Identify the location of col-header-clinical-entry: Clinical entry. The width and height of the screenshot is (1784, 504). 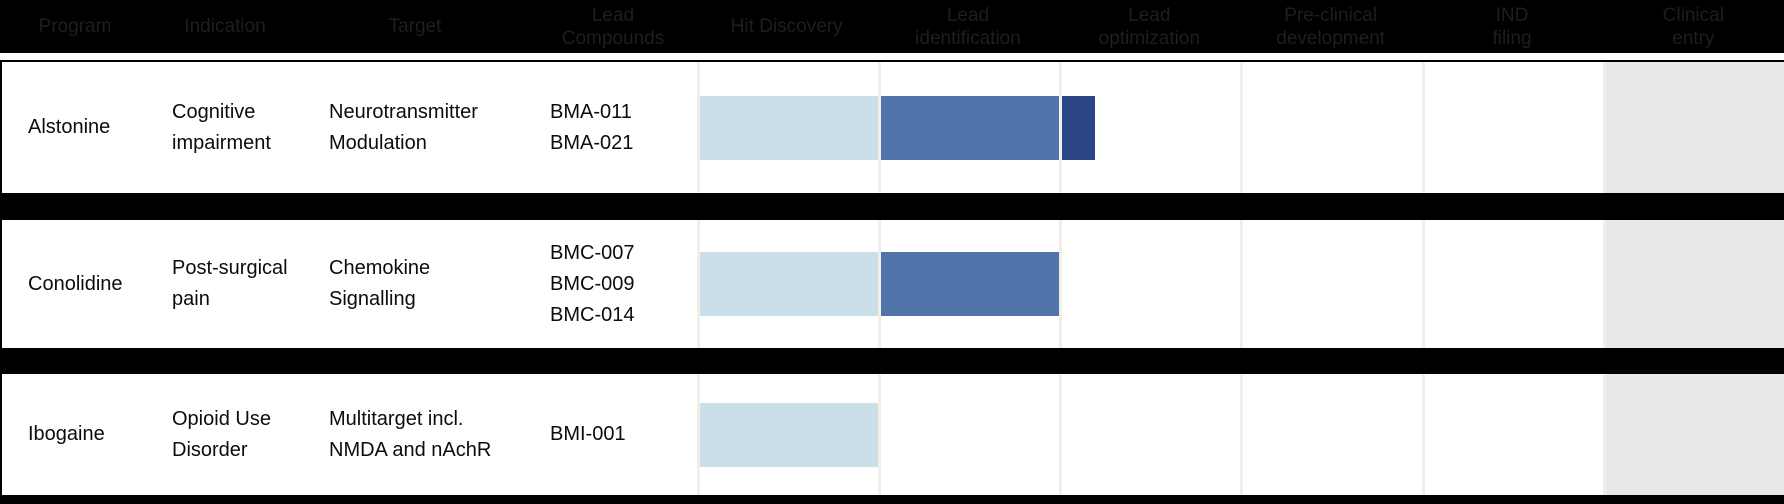
(1693, 26).